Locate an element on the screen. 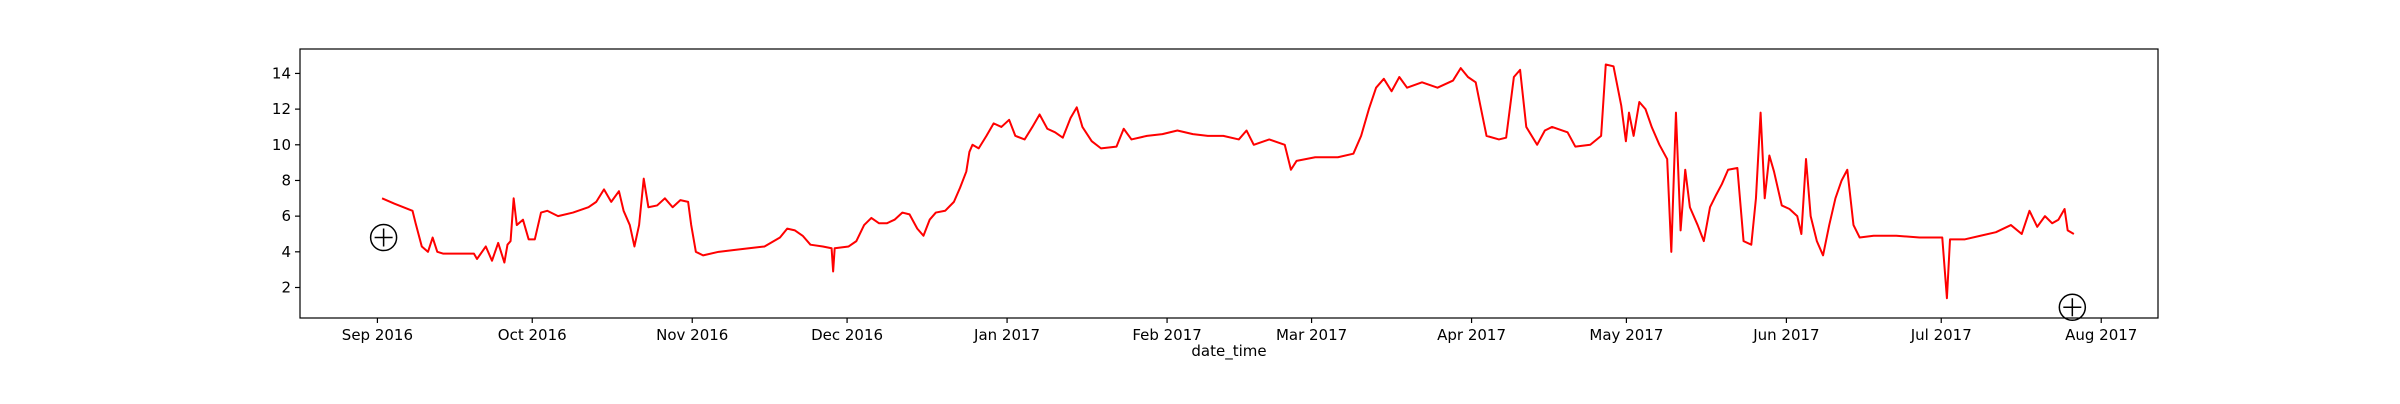 The height and width of the screenshot is (404, 2400). y-tick-label: 14 is located at coordinates (281, 73).